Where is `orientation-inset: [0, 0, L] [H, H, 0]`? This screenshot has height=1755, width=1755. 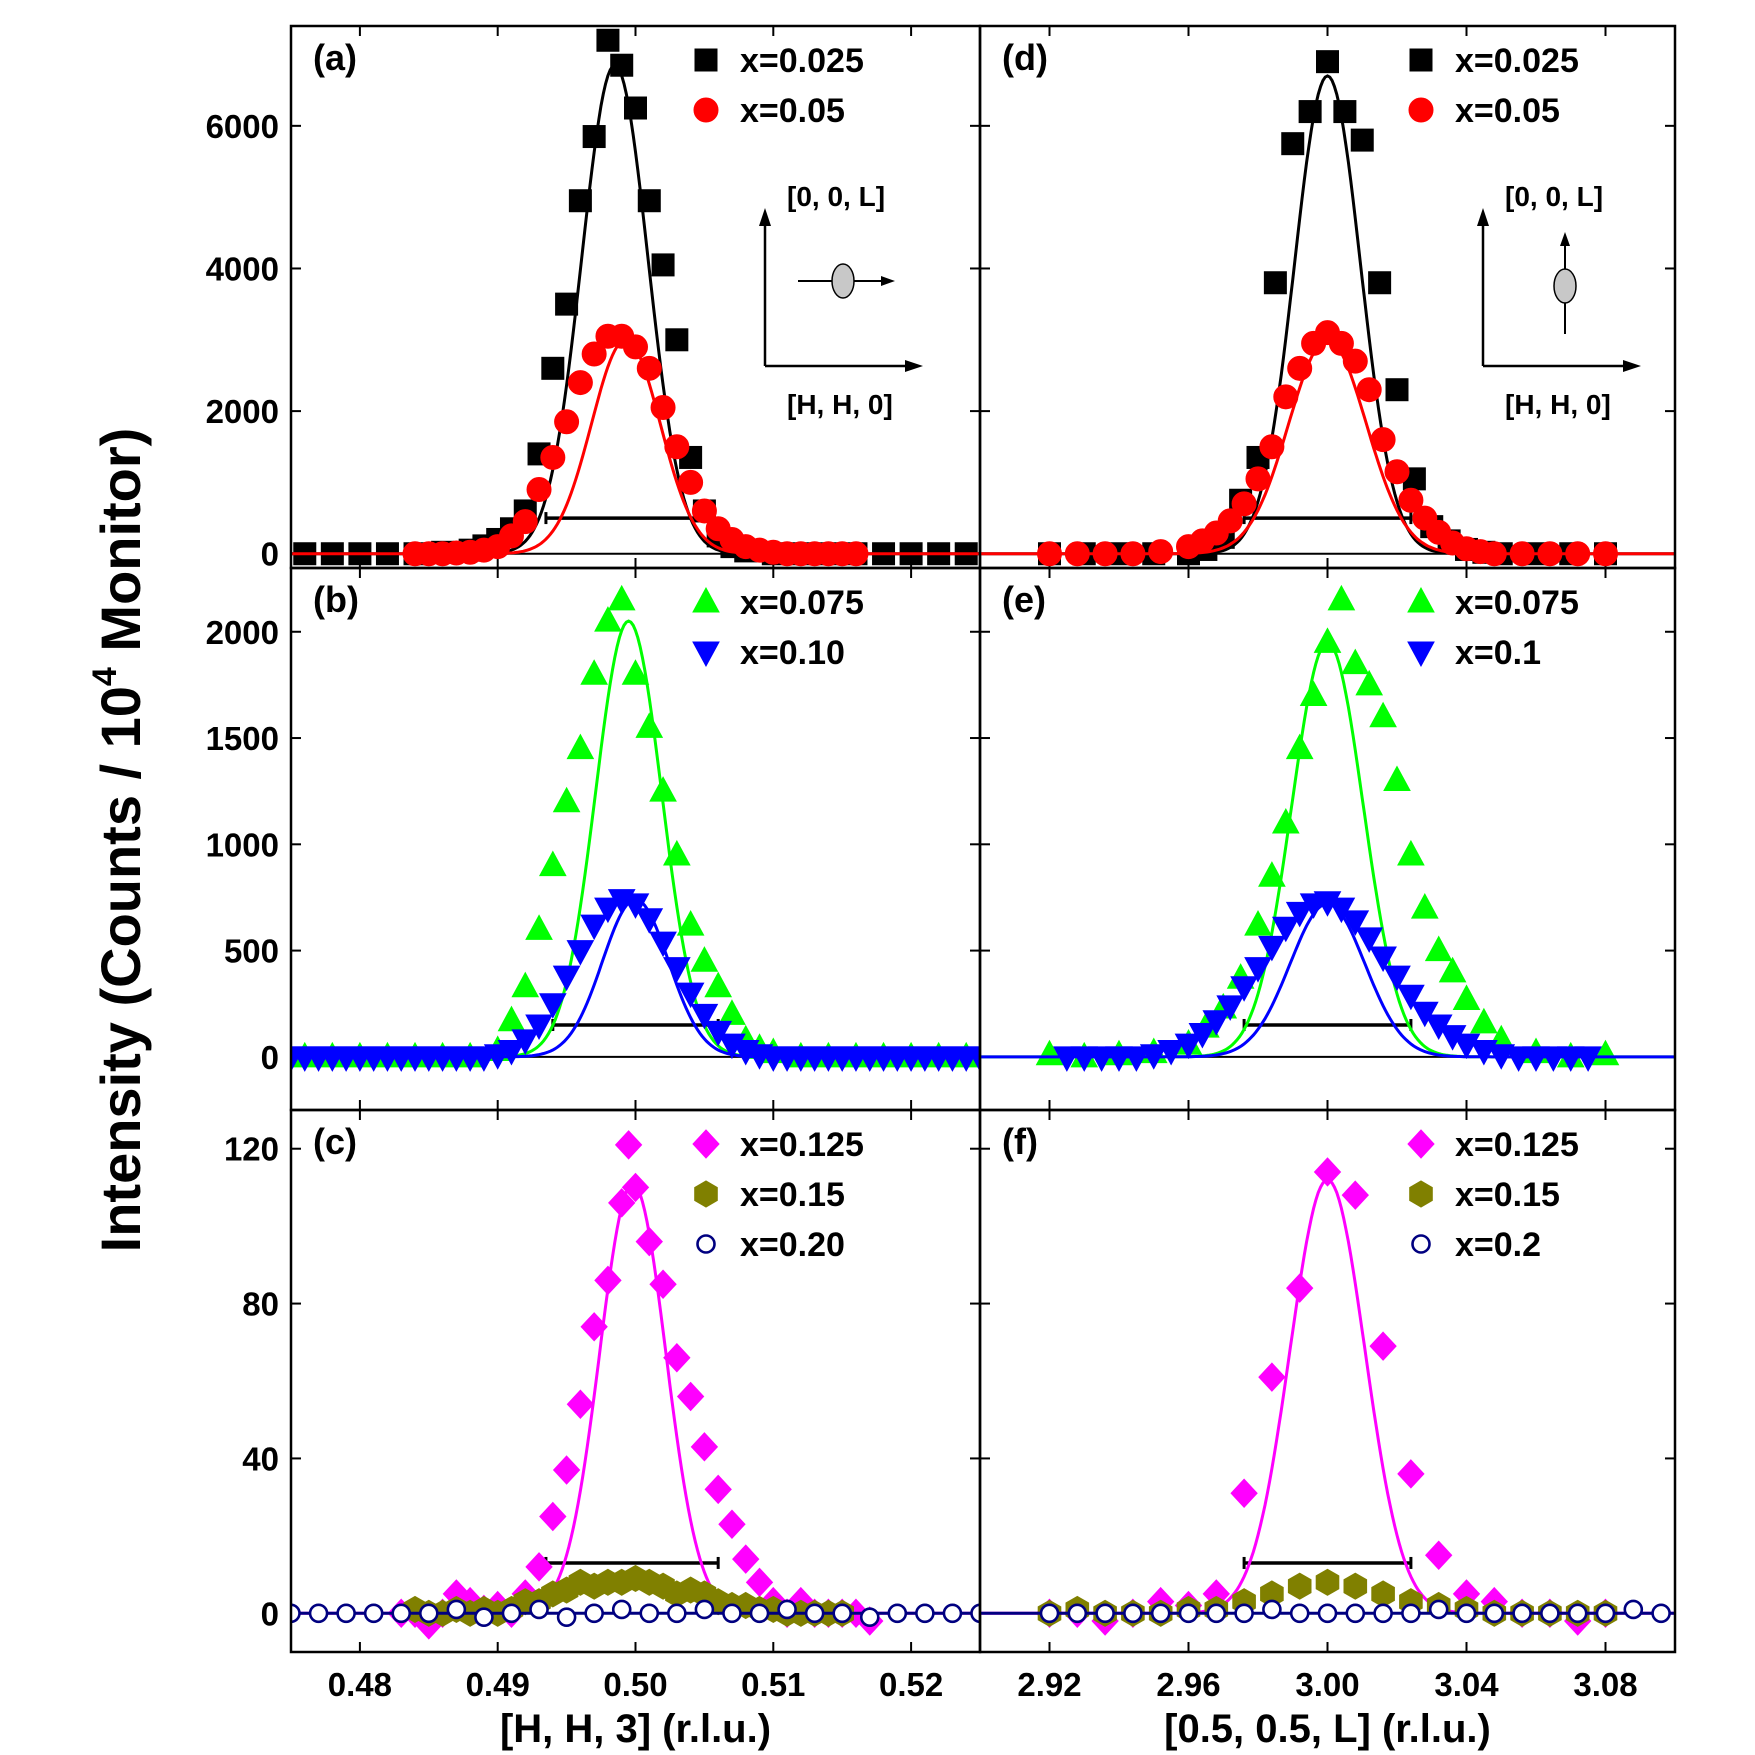 orientation-inset: [0, 0, L] [H, H, 0] is located at coordinates (1559, 300).